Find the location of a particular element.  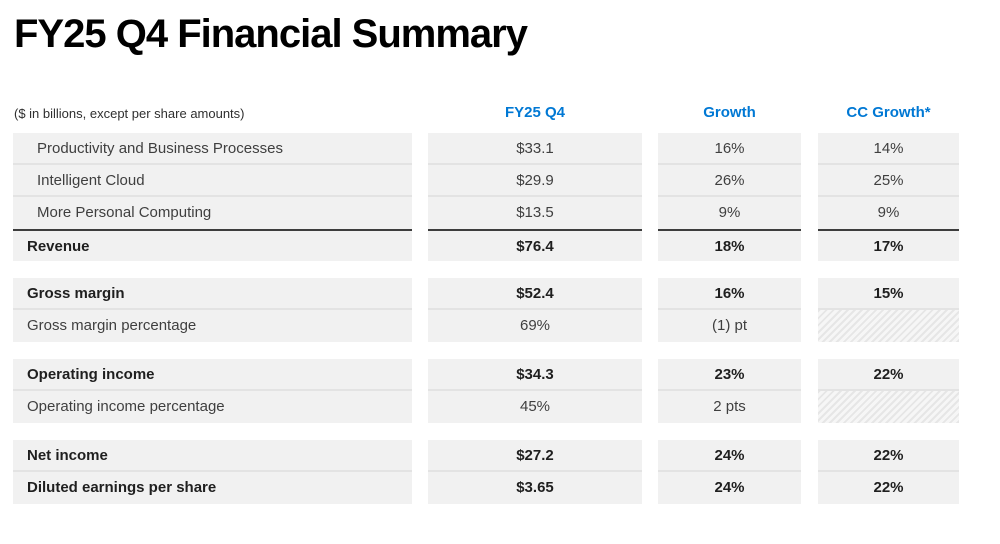

page-title: FY25 Q4 Financial Summary is located at coordinates (271, 34).